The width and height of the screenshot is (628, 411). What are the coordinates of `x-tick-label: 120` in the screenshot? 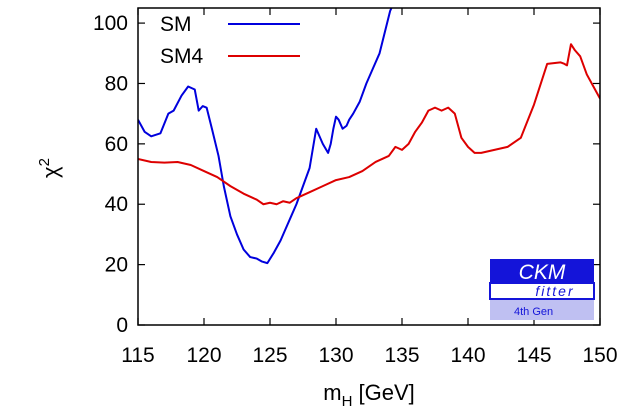 It's located at (203, 355).